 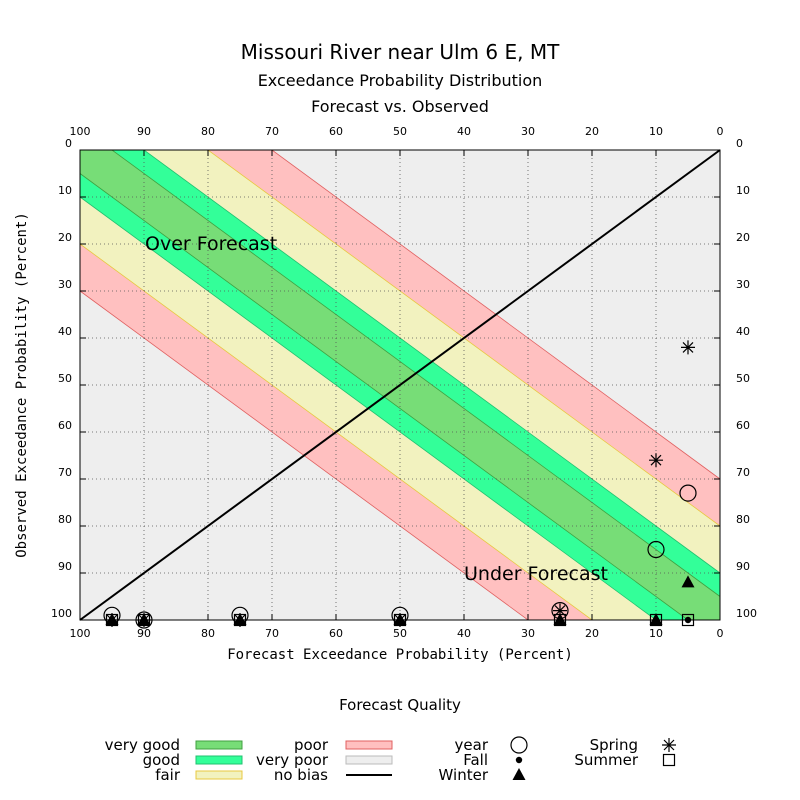 What do you see at coordinates (80, 131) in the screenshot?
I see `x-tick-label-top: 100` at bounding box center [80, 131].